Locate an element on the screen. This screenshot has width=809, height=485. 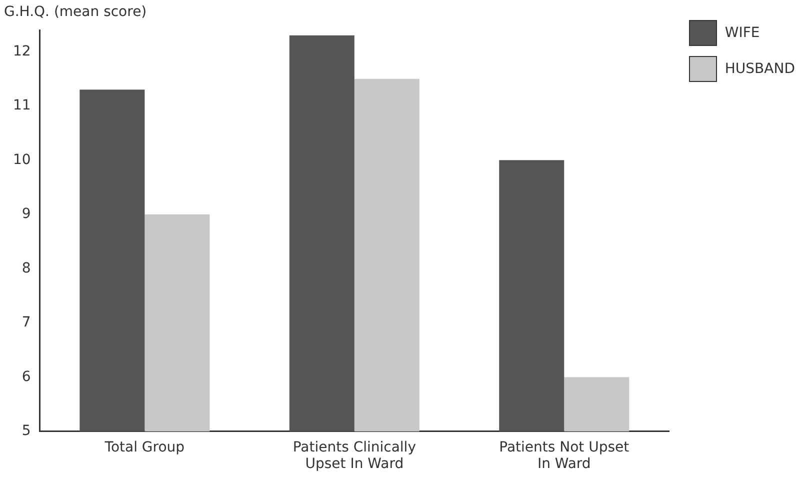
x-tick-label: Patients Clinically Upset In Ward is located at coordinates (354, 455).